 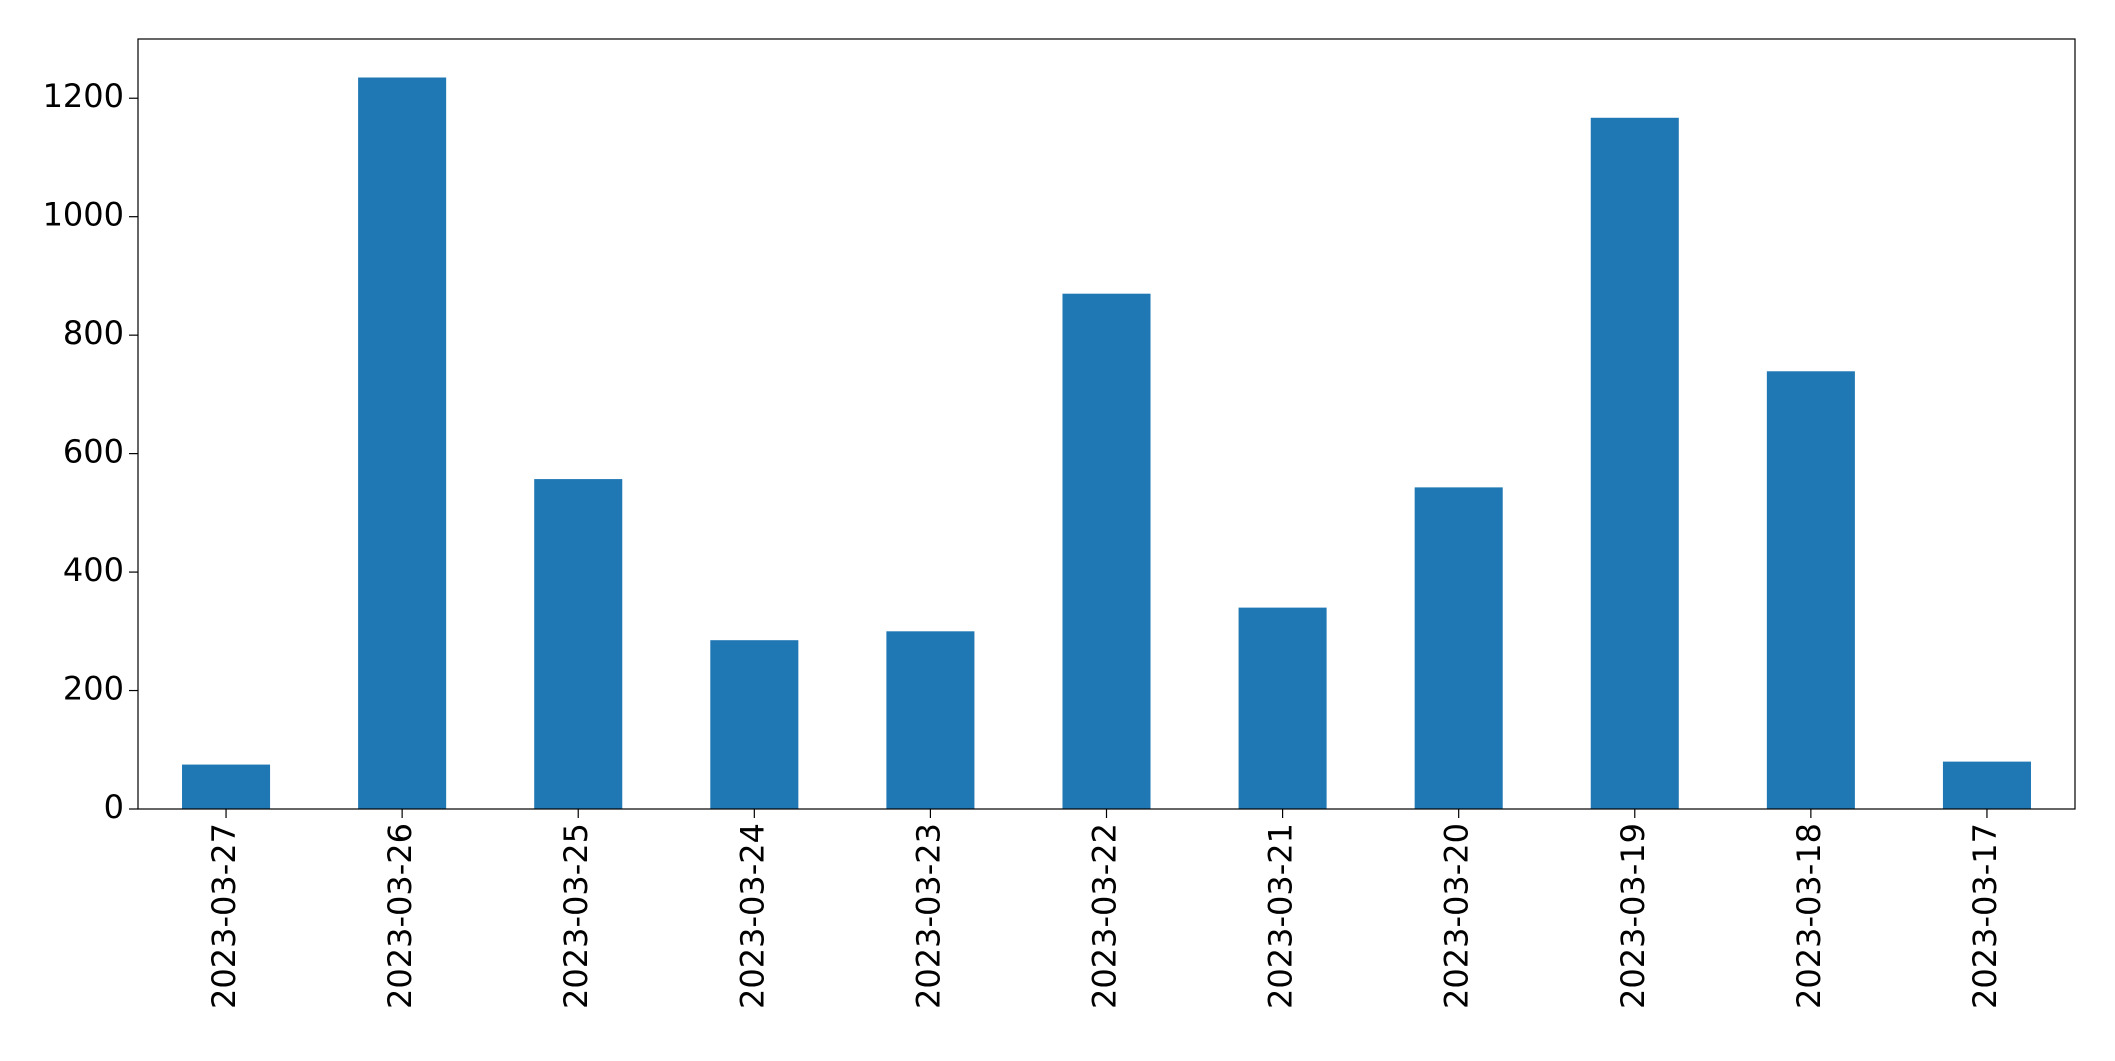 What do you see at coordinates (400, 916) in the screenshot?
I see `x-tick-label: 2023-03-26` at bounding box center [400, 916].